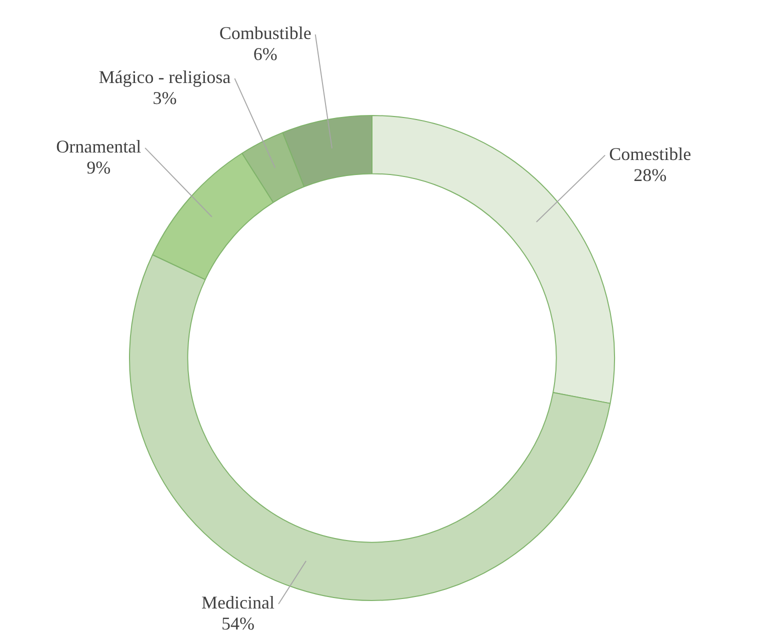  What do you see at coordinates (238, 602) in the screenshot?
I see `slice-label: Medicinal` at bounding box center [238, 602].